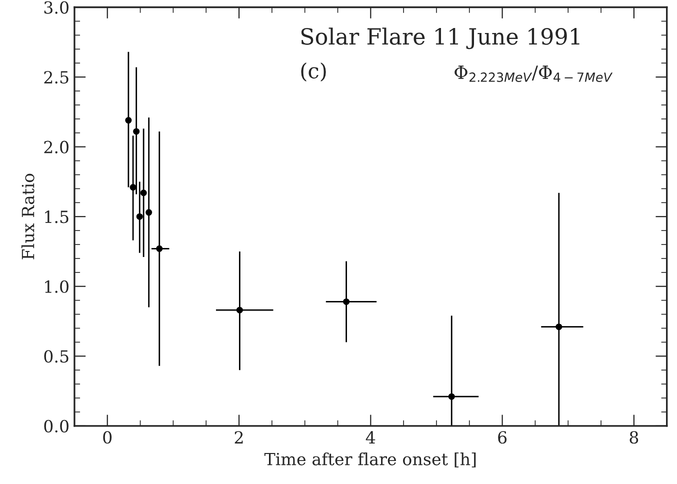 The image size is (677, 484). I want to click on y-tick-label: 1.0, so click(57, 286).